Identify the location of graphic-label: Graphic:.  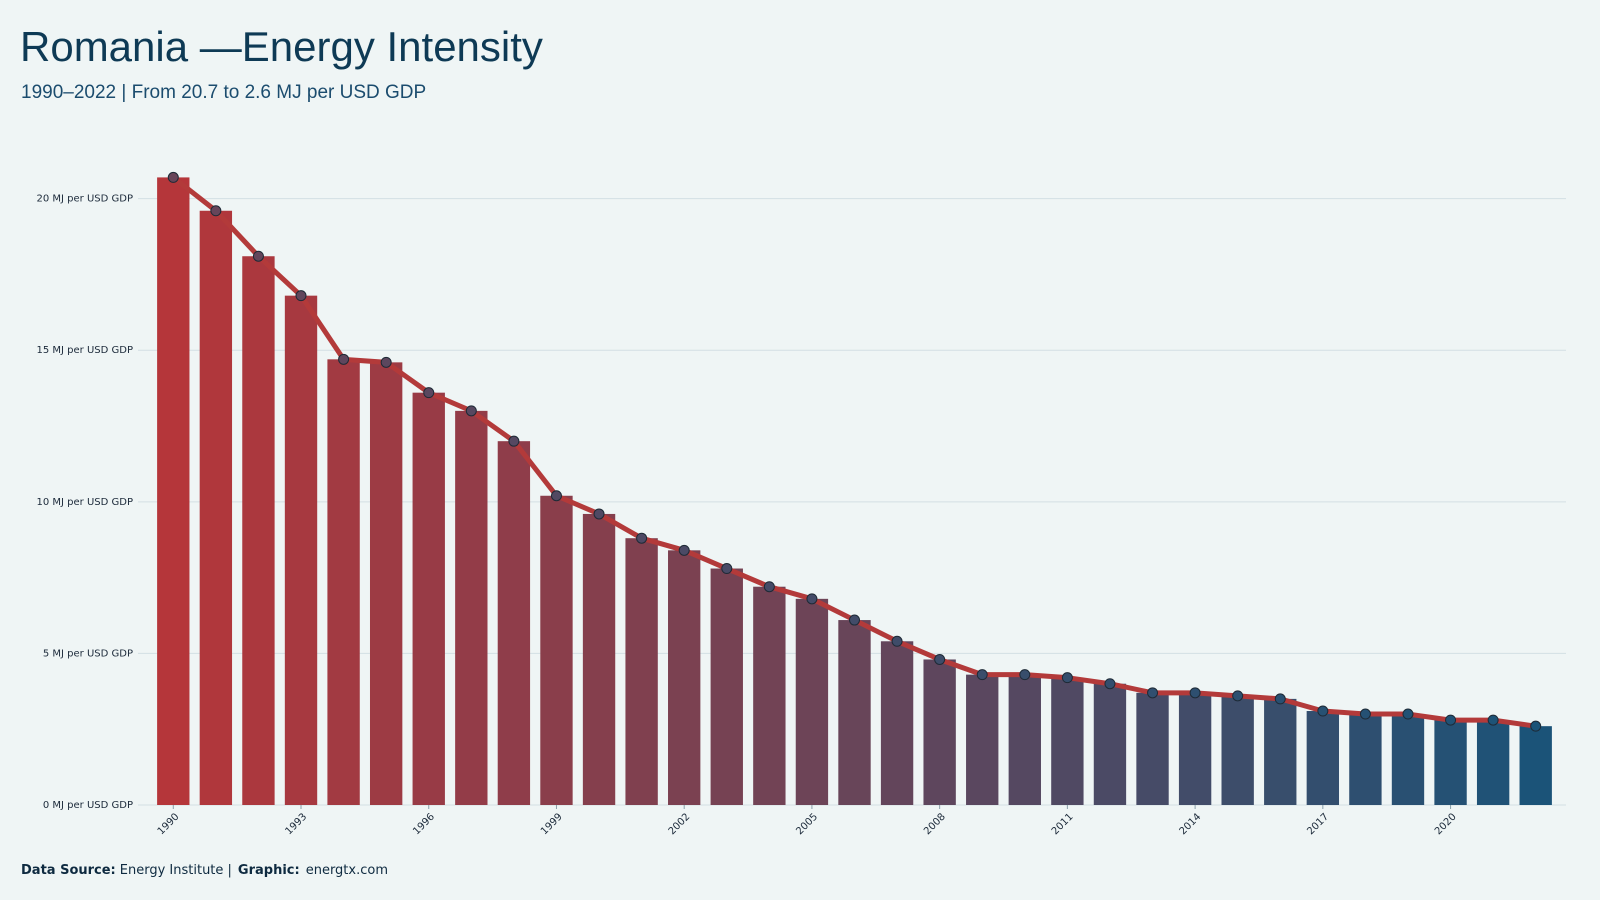
(269, 870).